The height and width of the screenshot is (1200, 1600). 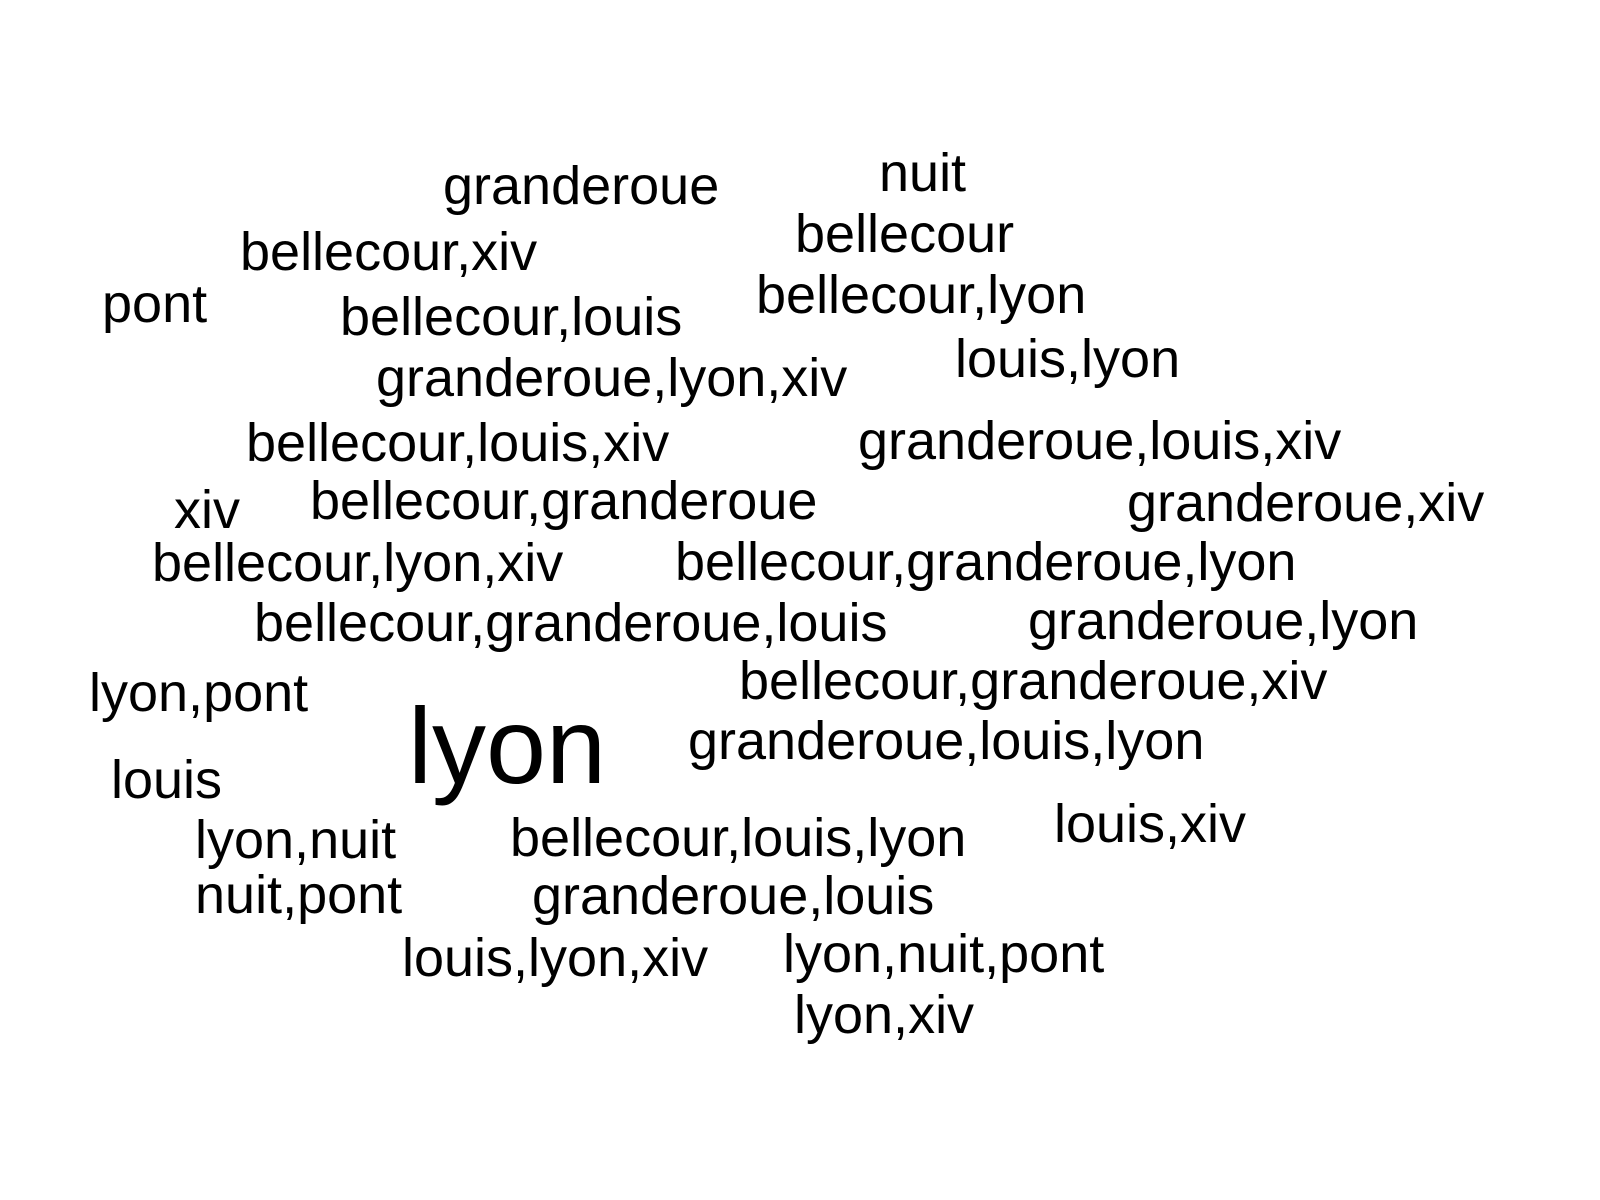 I want to click on word-granderoue-louis: granderoue,louis, so click(x=733, y=896).